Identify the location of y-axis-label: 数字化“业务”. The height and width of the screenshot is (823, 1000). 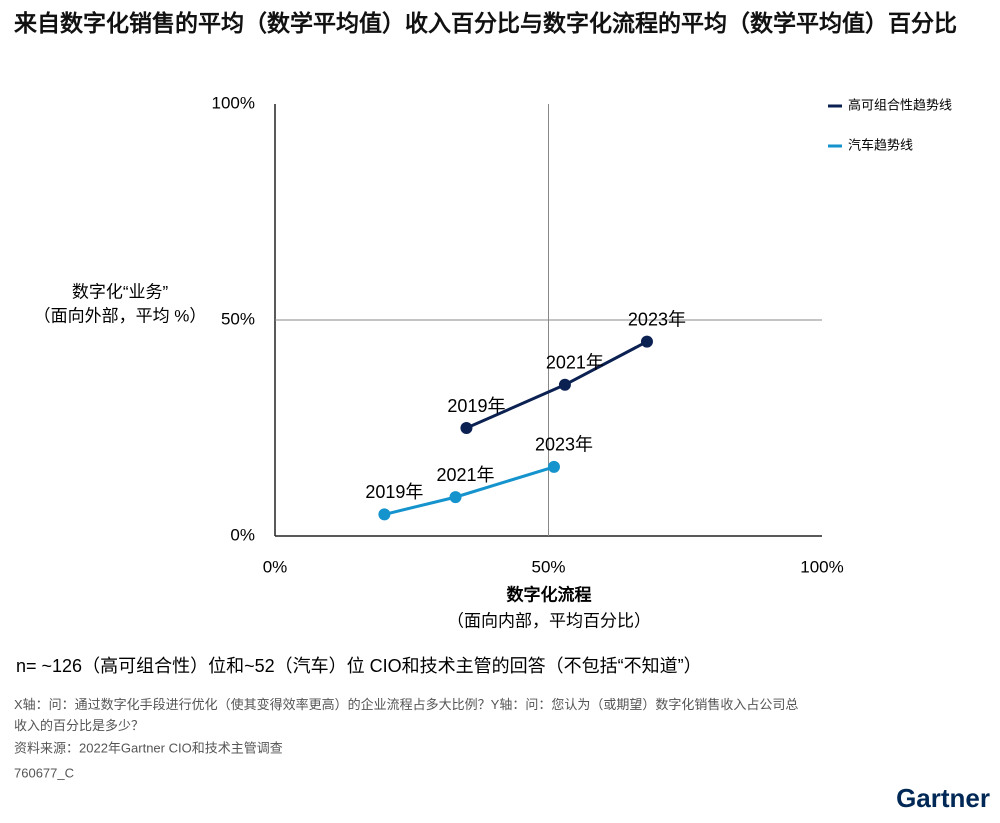
(120, 291).